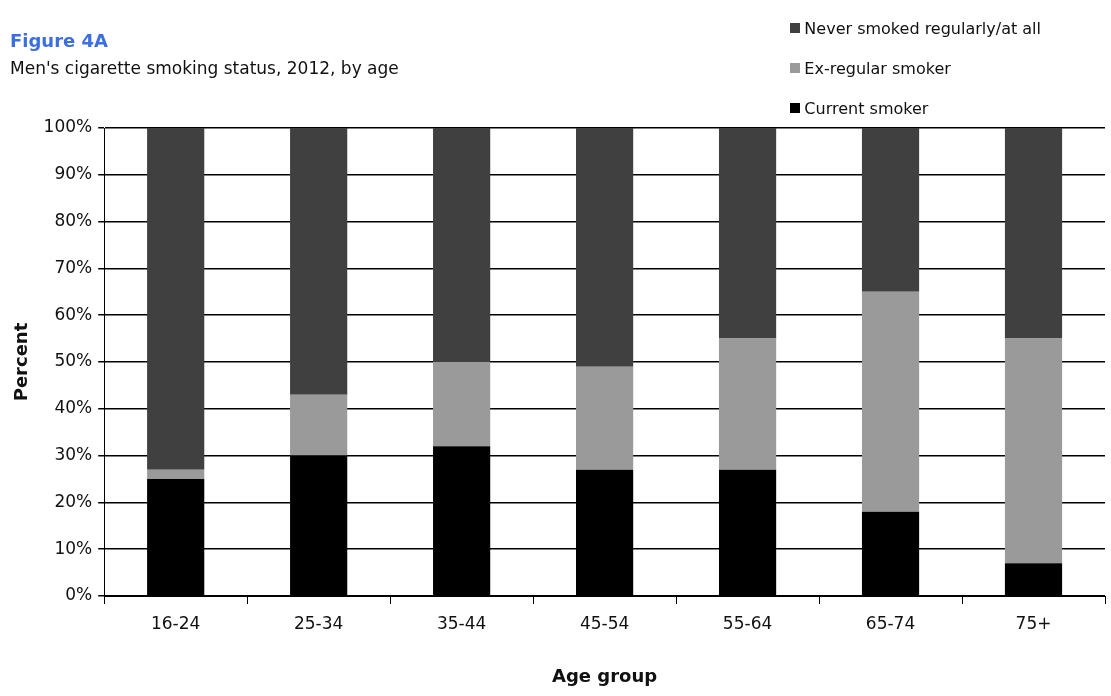  Describe the element at coordinates (922, 28) in the screenshot. I see `legend-label: Never smoked regularly/at all` at that location.